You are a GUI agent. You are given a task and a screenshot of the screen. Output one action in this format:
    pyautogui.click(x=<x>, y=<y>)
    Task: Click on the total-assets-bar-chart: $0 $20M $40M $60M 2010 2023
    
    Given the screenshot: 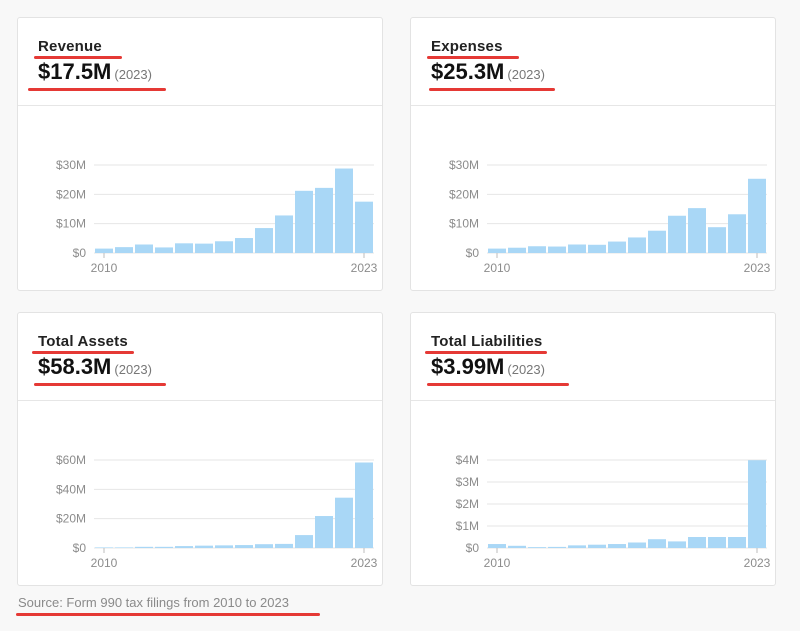 What is the action you would take?
    pyautogui.click(x=217, y=511)
    